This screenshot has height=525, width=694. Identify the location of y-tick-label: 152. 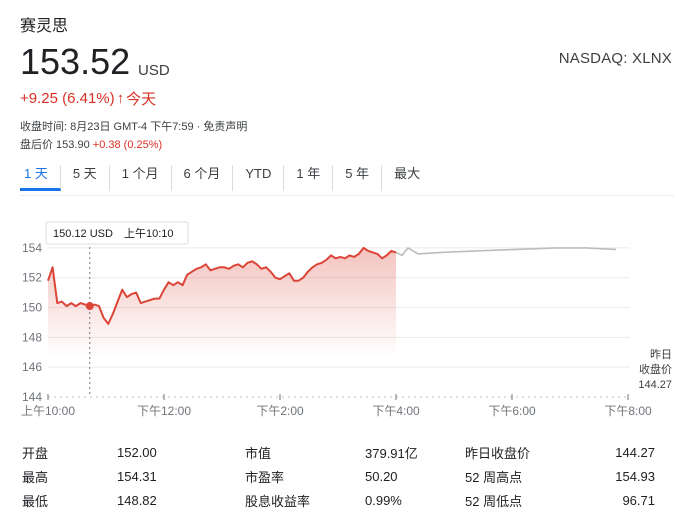
(32, 278).